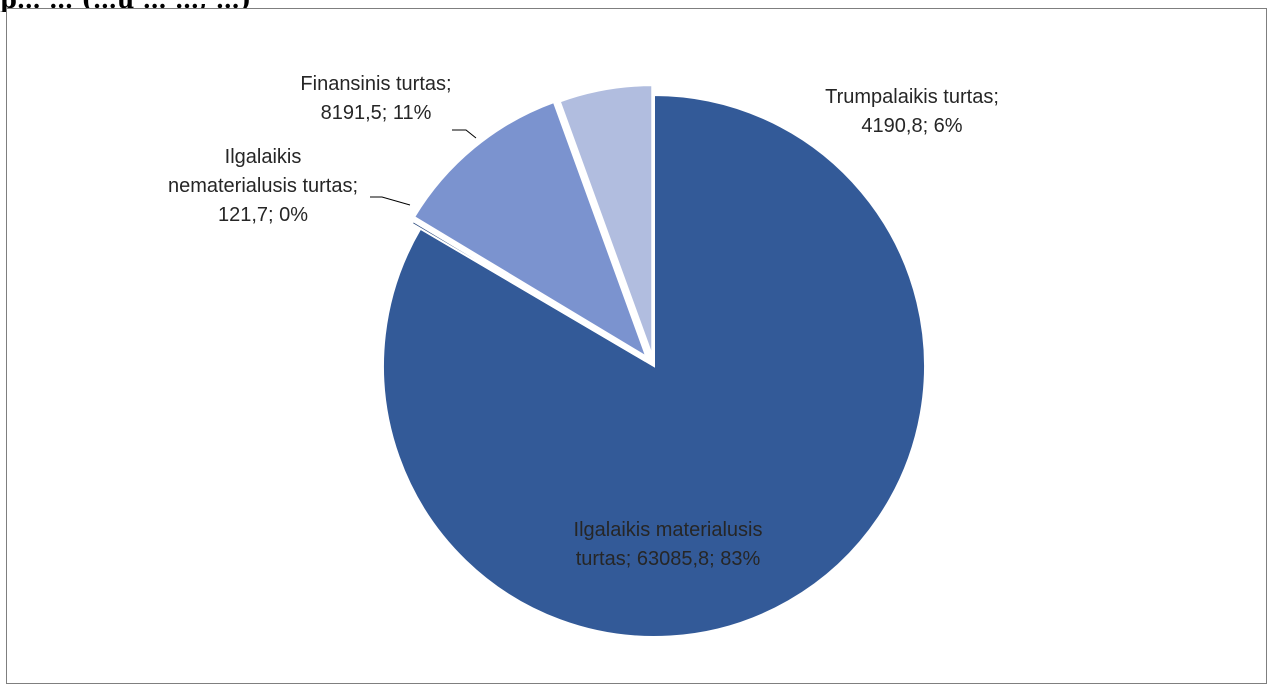 The width and height of the screenshot is (1273, 688). Describe the element at coordinates (263, 215) in the screenshot. I see `data-label-line: 121,7; 0%` at that location.